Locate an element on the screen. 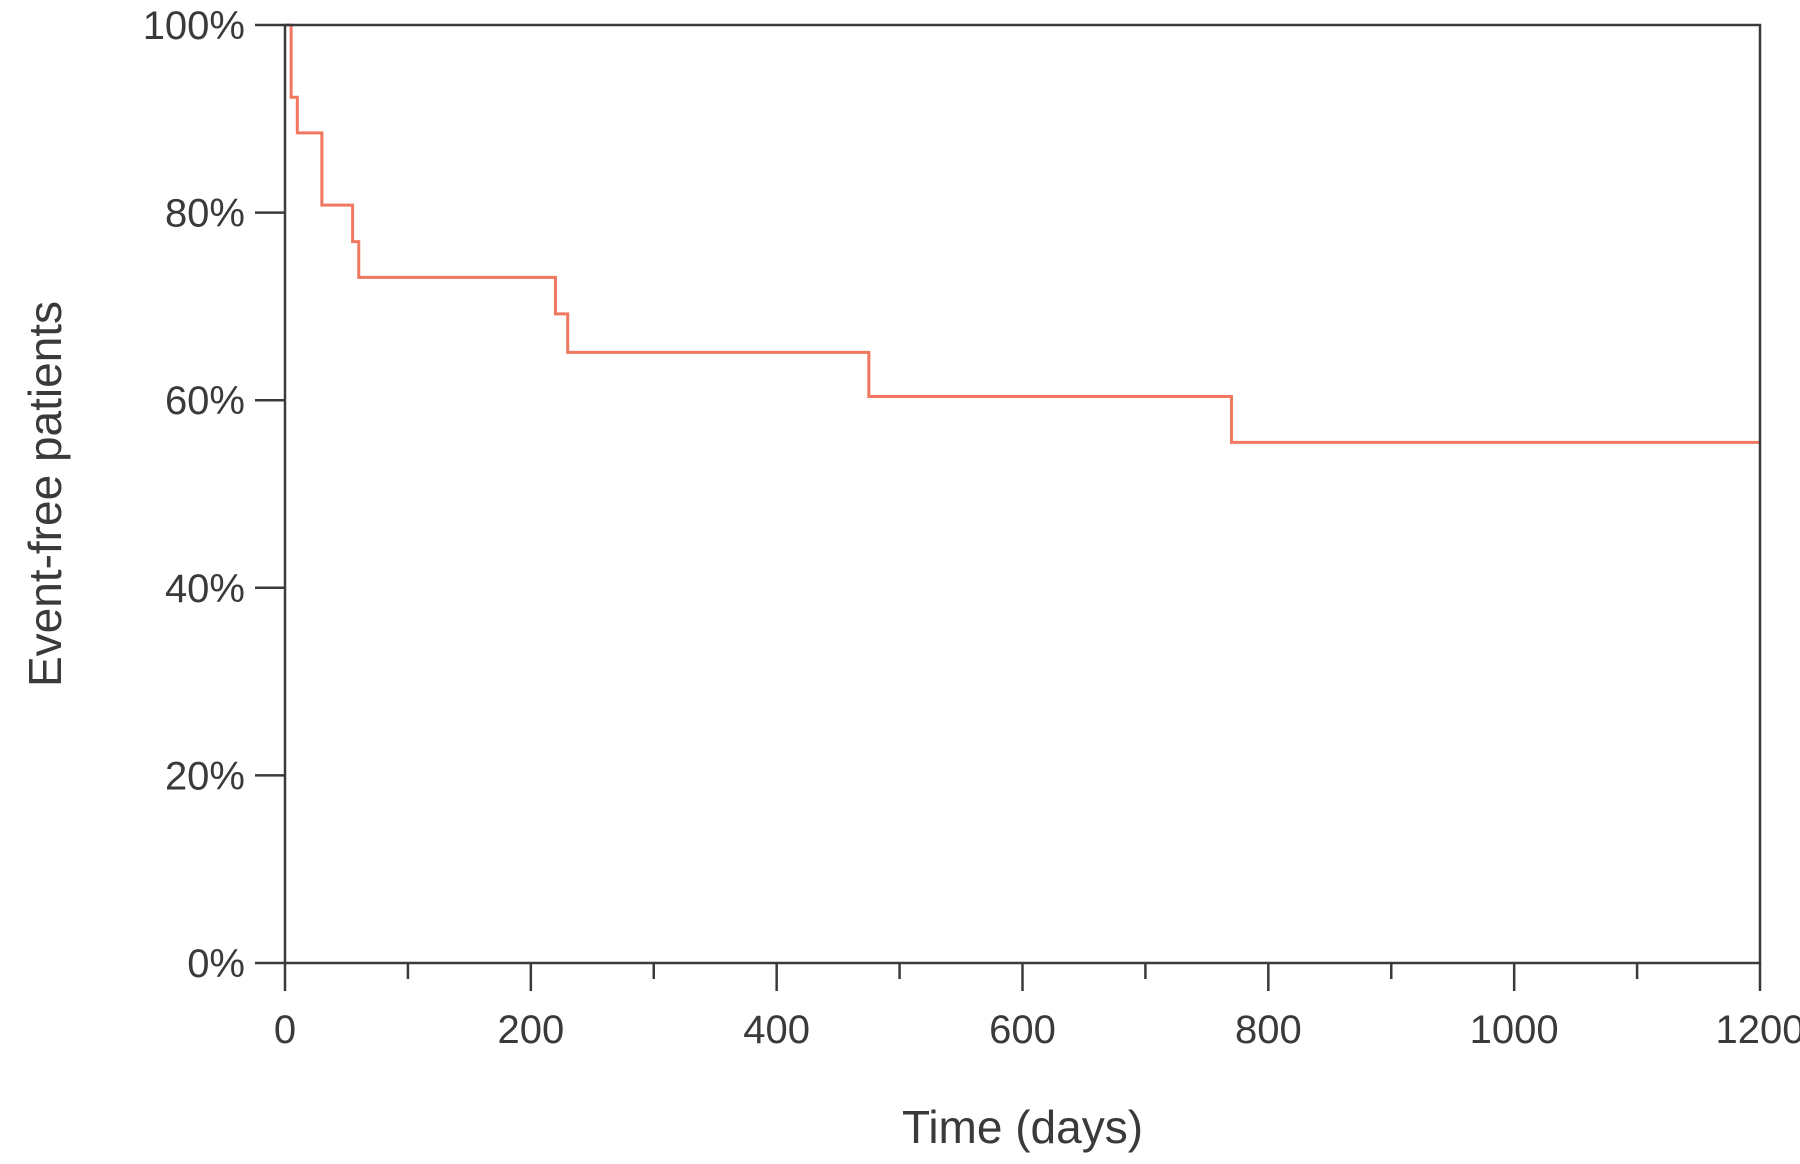 This screenshot has height=1164, width=1800. x-tick-label: 1200 is located at coordinates (1758, 1030).